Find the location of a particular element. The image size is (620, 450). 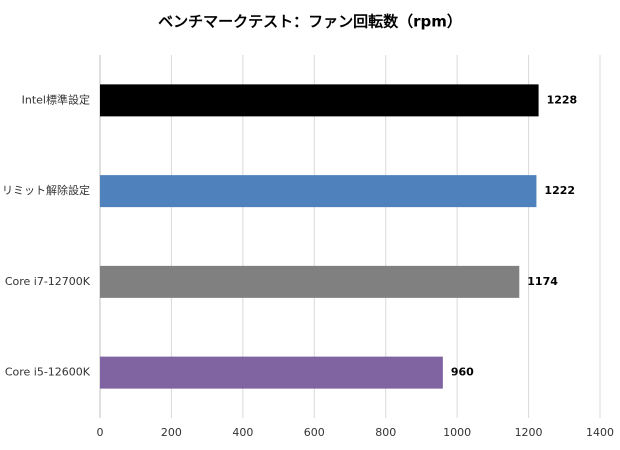

chart-title: ベンチマークテスト：ファン回転数（rpm） is located at coordinates (310, 22).